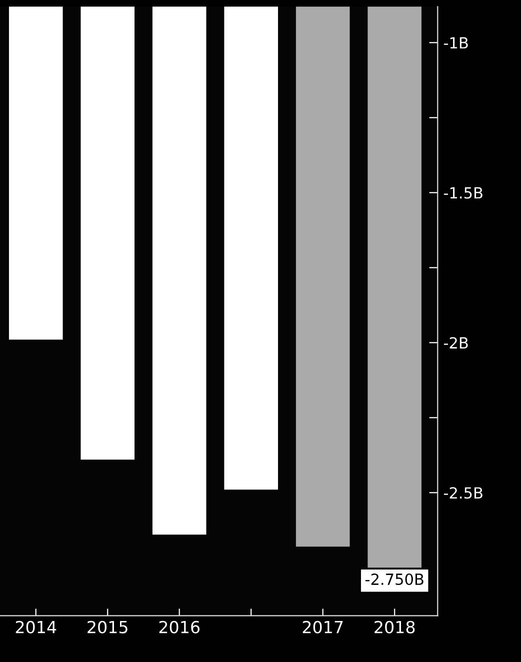  I want to click on y-tick-label: -2.5B, so click(463, 493).